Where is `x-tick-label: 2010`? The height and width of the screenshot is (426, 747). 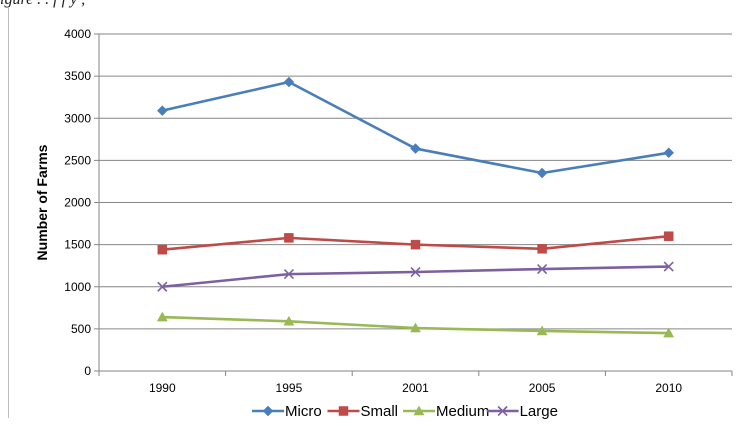
x-tick-label: 2010 is located at coordinates (668, 388).